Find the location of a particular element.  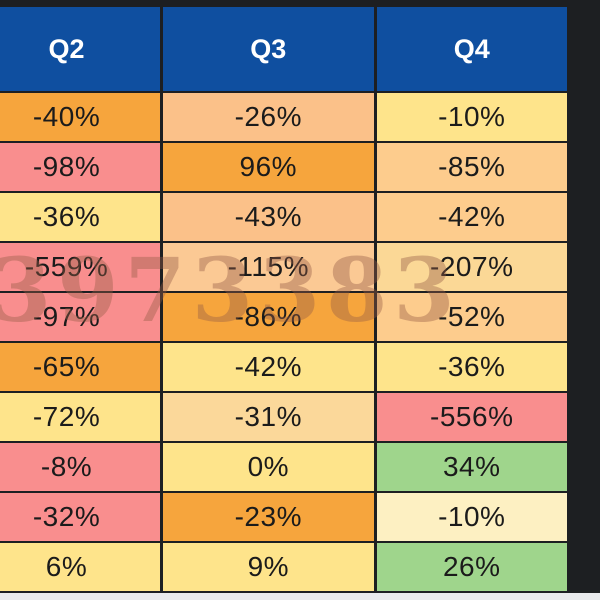

table-row: -36% -43% -42% is located at coordinates (283, 217).